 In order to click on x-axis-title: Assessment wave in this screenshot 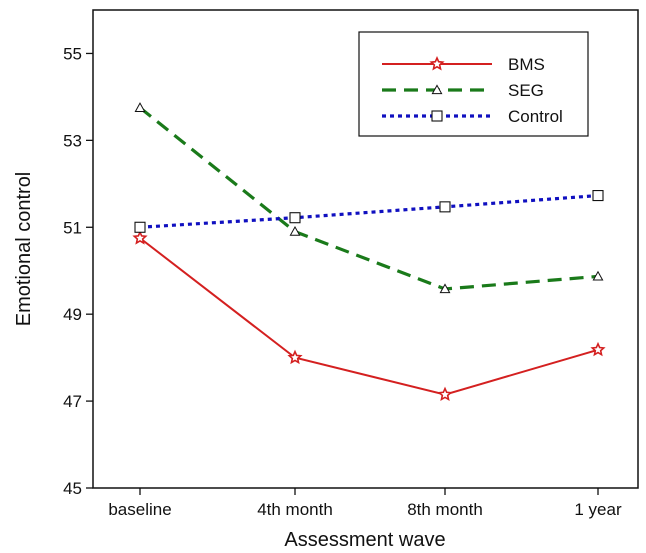, I will do `click(364, 540)`.